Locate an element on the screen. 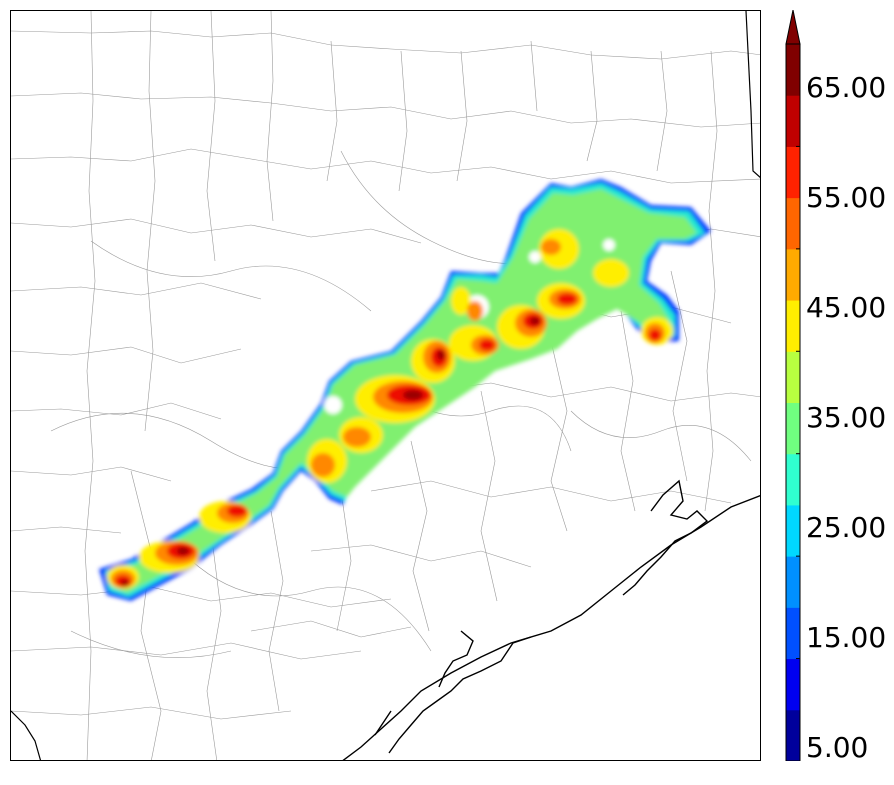  colorbar-label-25: 25.00 is located at coordinates (846, 527).